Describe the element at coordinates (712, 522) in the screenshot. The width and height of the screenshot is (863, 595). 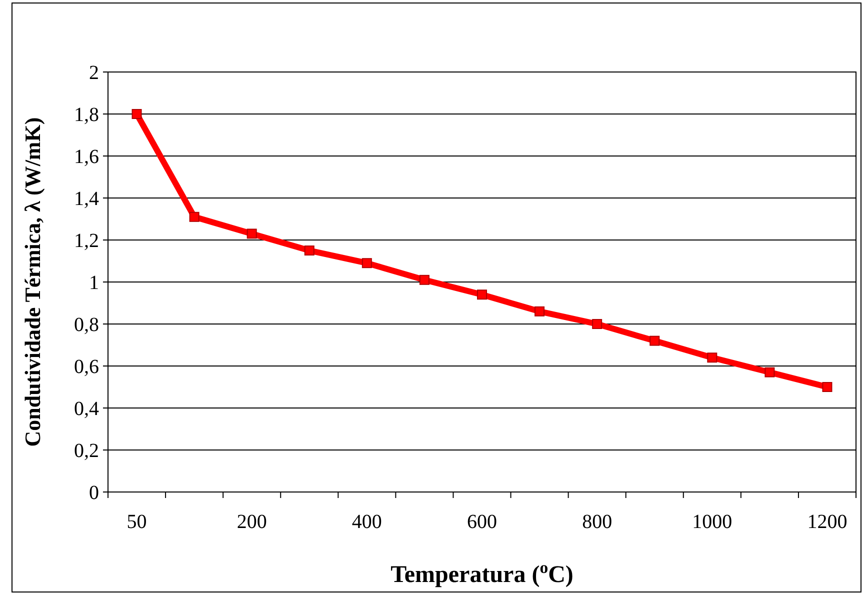
I see `x-tick-label: 1000` at that location.